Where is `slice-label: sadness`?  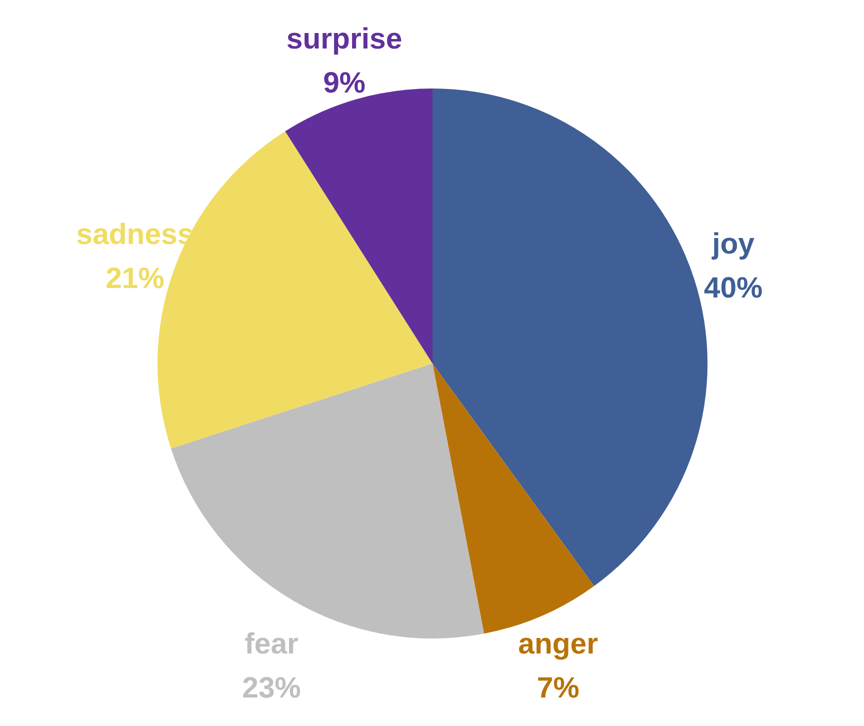 slice-label: sadness is located at coordinates (135, 234).